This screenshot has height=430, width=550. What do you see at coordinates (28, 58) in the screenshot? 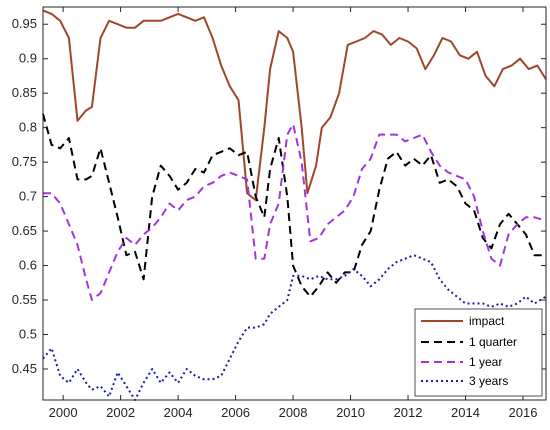
I see `y-tick-label: 0.9` at bounding box center [28, 58].